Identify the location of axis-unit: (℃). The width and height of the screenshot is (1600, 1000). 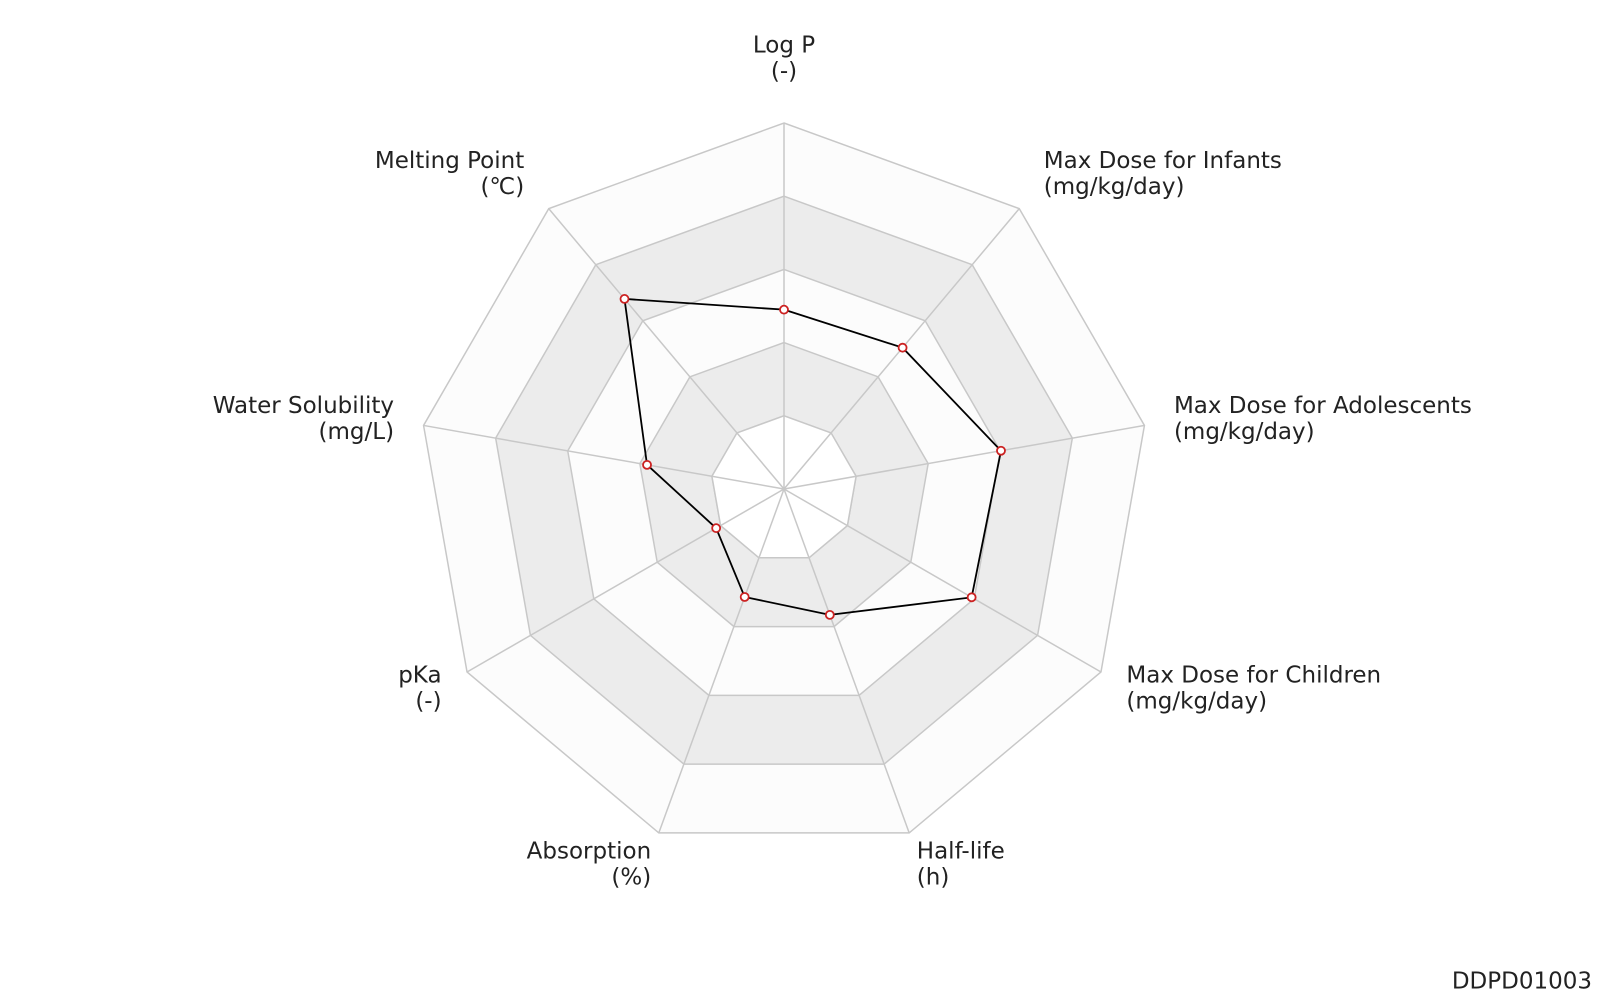
(502, 187).